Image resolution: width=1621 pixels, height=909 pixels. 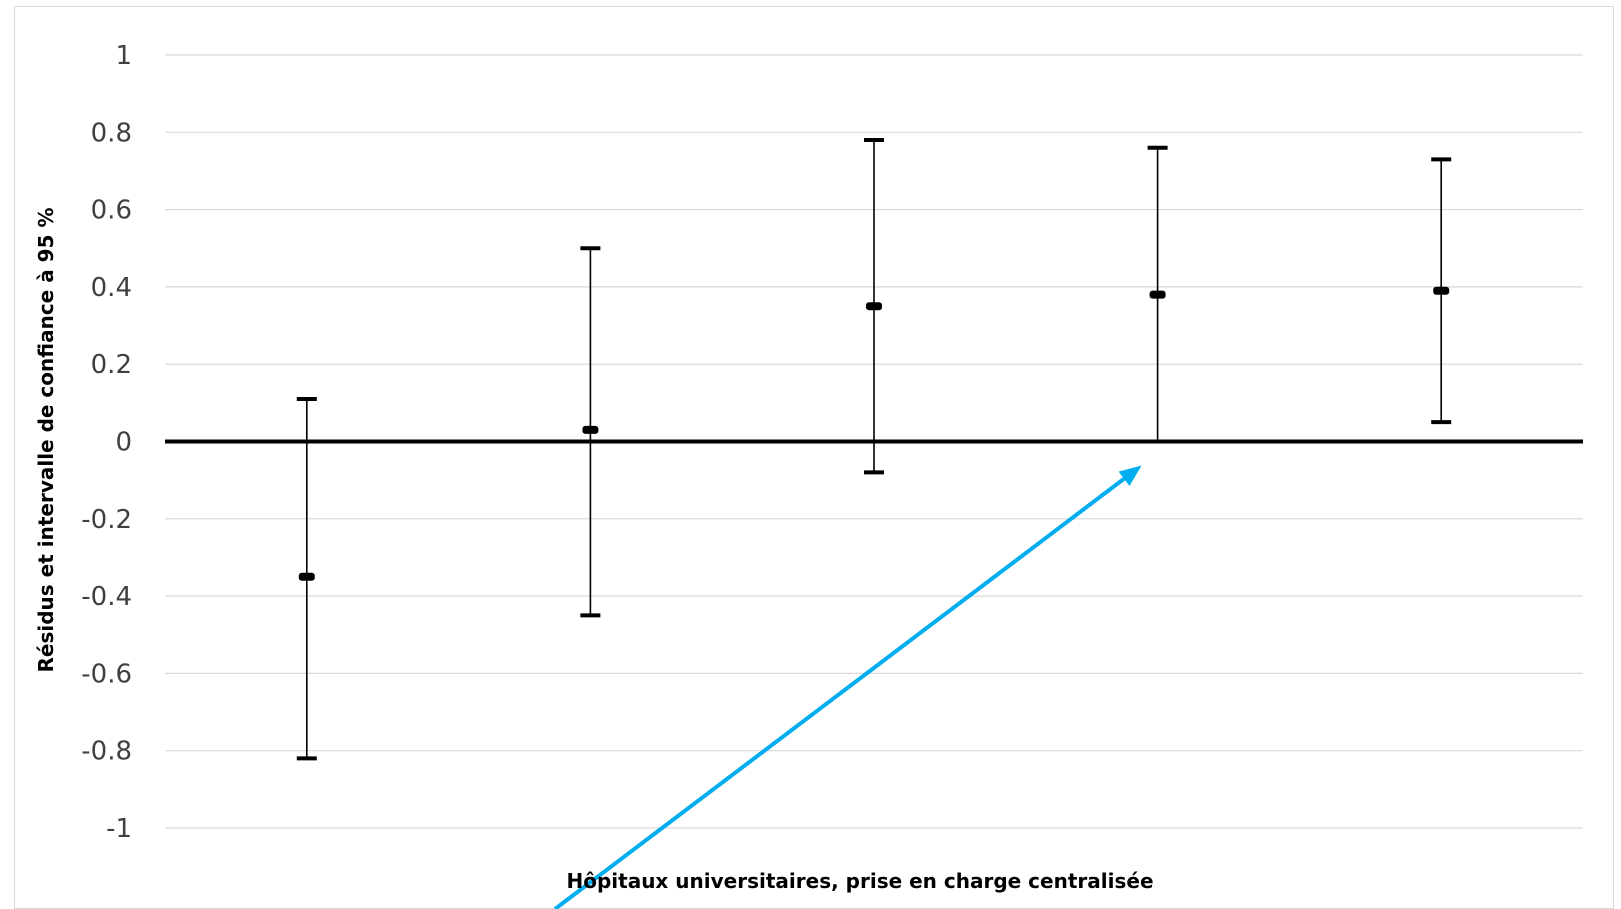 What do you see at coordinates (106, 442) in the screenshot?
I see `y-tick-labels: 1 0.8 0.6 0.4 0.2 0 -0.2 -0.4 -0.6 -0.8 -1` at bounding box center [106, 442].